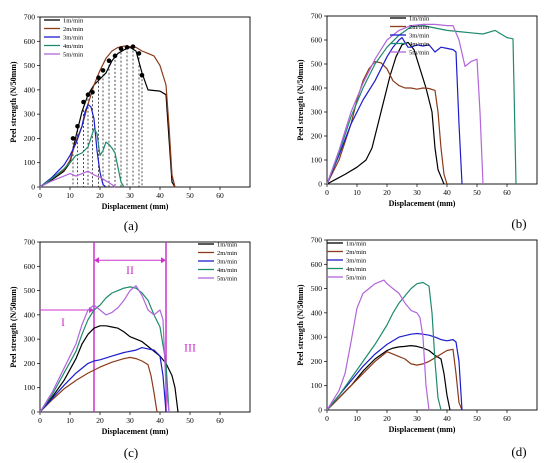 The width and height of the screenshot is (550, 463). What do you see at coordinates (518, 223) in the screenshot?
I see `panel-label: (b)` at bounding box center [518, 223].